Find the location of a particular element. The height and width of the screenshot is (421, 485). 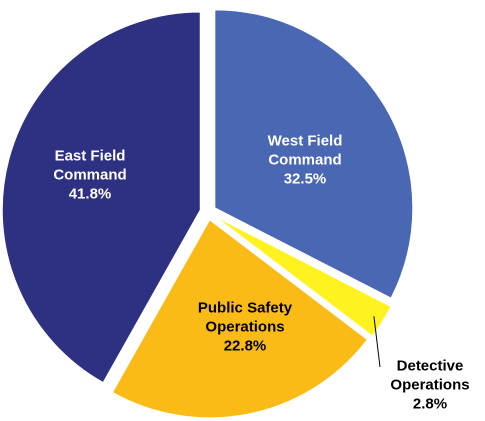

slice-name: East Field Command is located at coordinates (90, 165).